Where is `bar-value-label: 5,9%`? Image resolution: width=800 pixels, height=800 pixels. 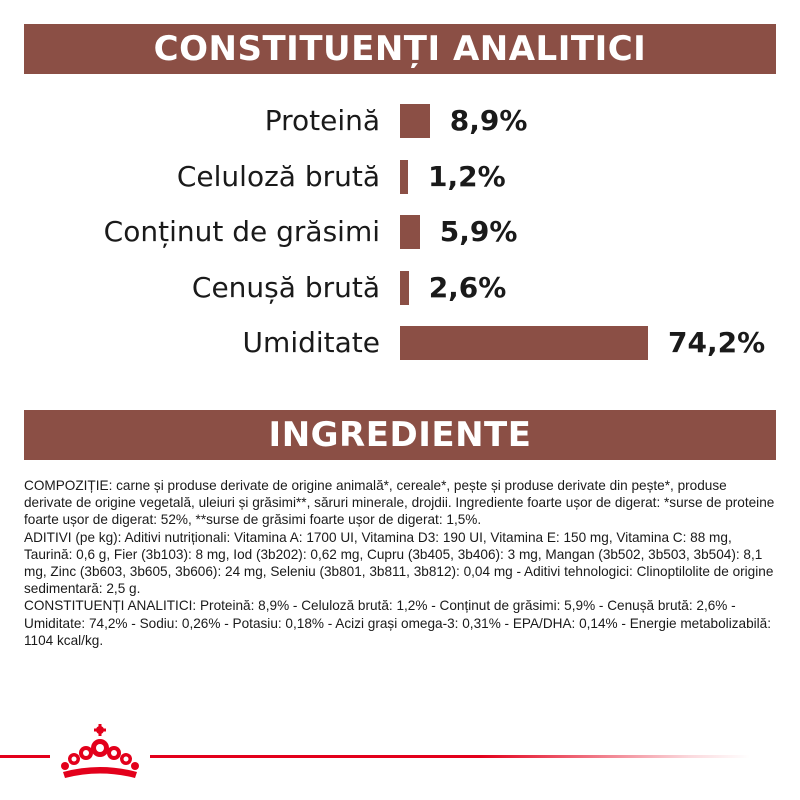
bar-value-label: 5,9% is located at coordinates (478, 231).